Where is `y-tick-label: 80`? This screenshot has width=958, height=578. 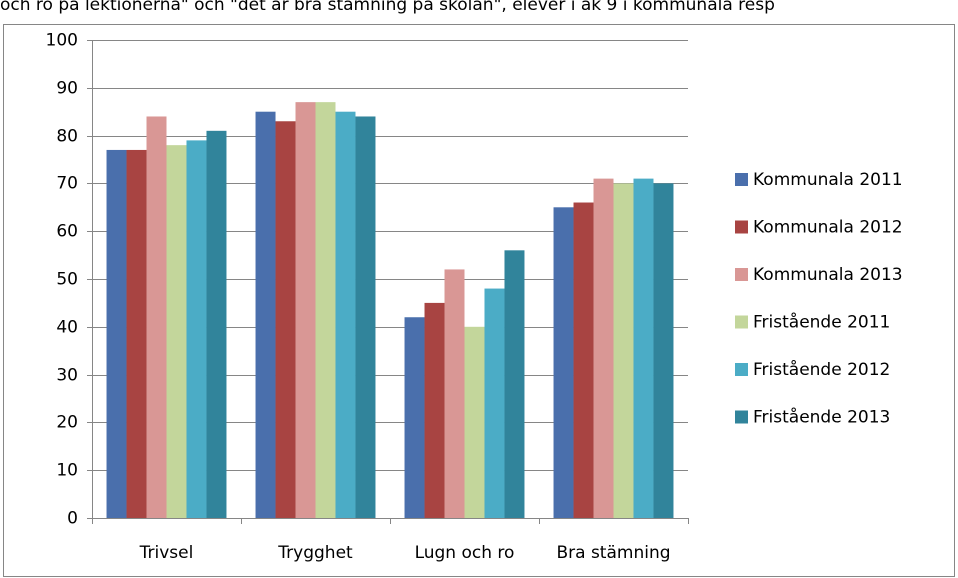
y-tick-label: 80 is located at coordinates (67, 137).